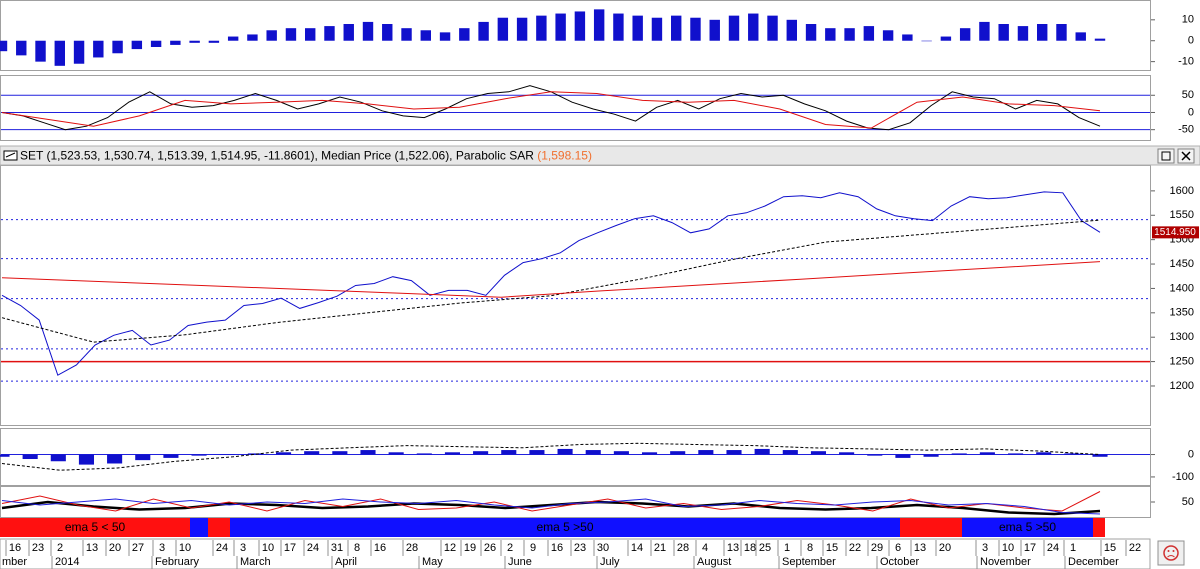 This screenshot has height=569, width=1200. What do you see at coordinates (564, 527) in the screenshot?
I see `band-label: ema 5 >50` at bounding box center [564, 527].